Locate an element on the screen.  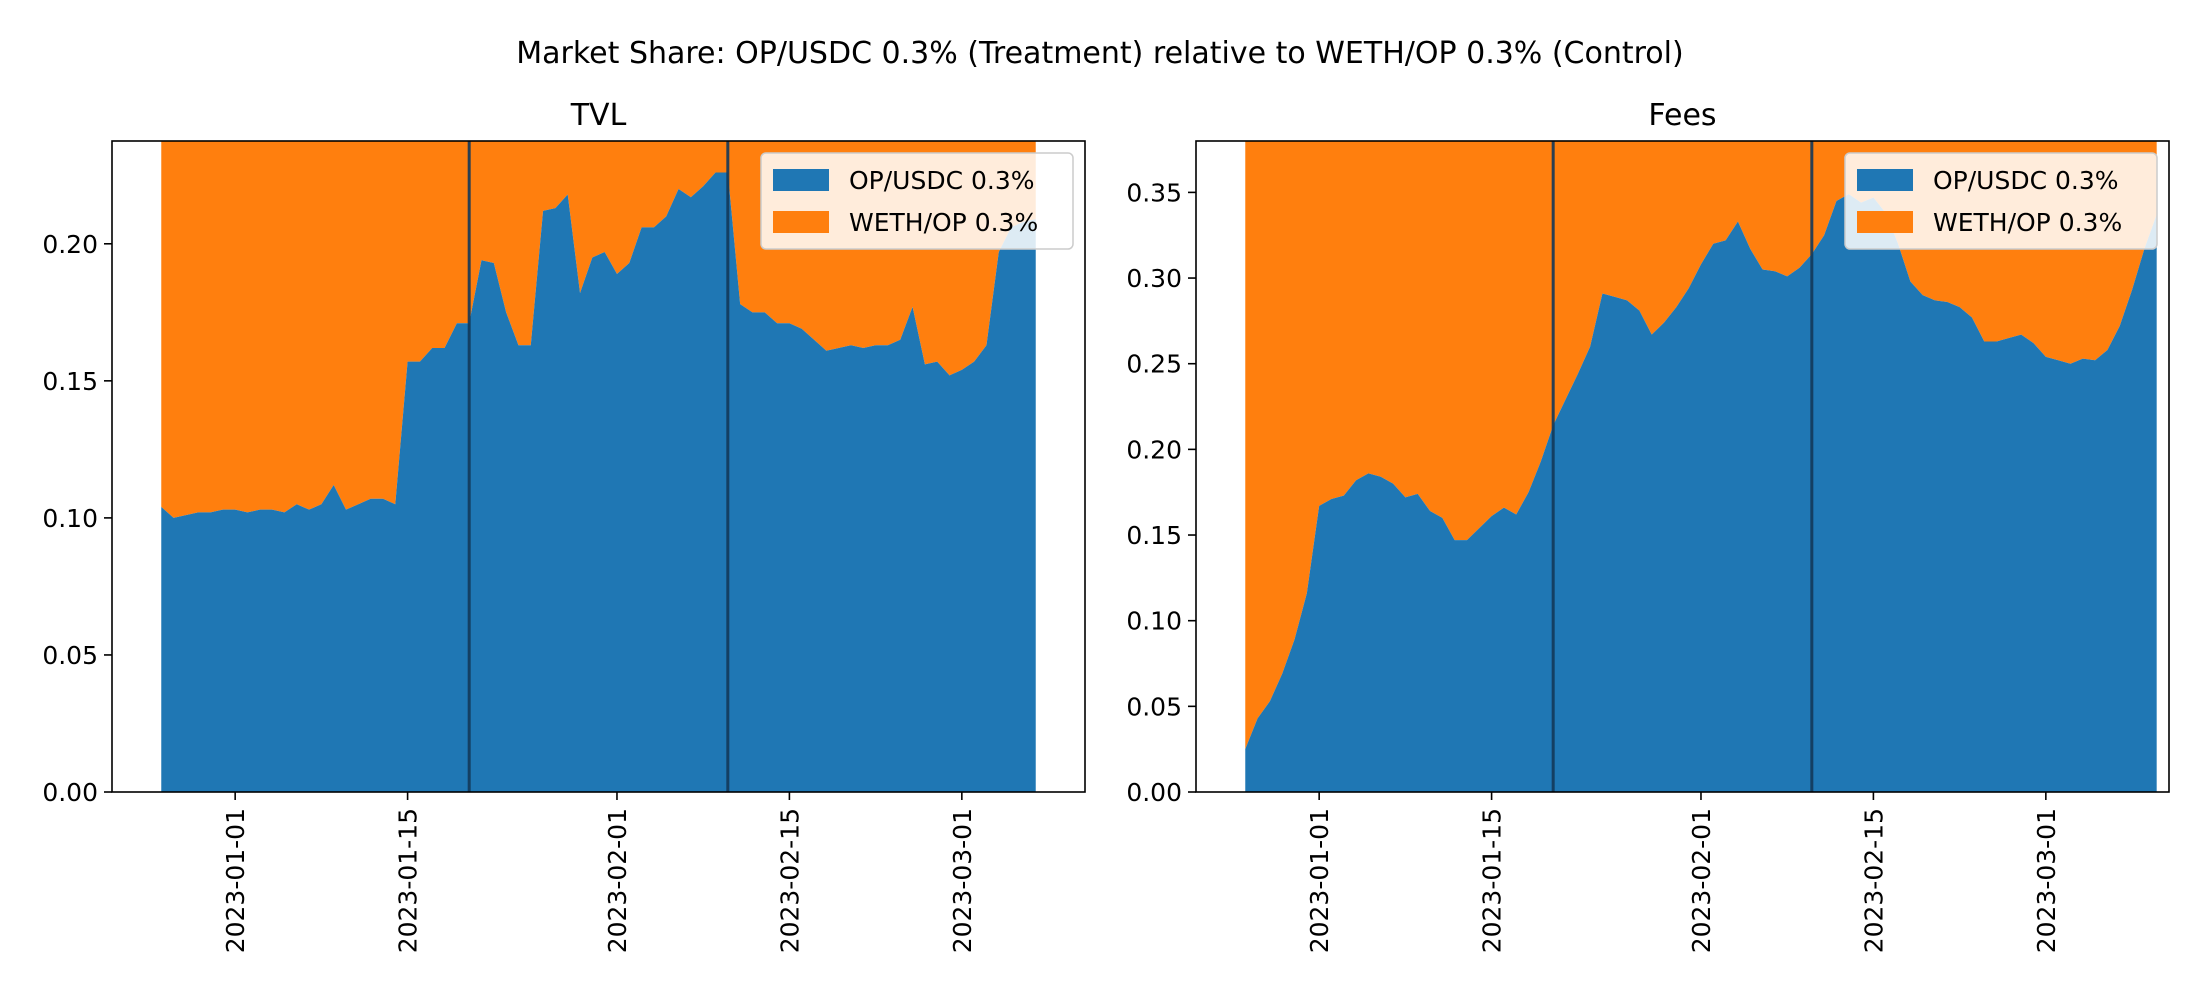
panel-title: TVL is located at coordinates (598, 115).